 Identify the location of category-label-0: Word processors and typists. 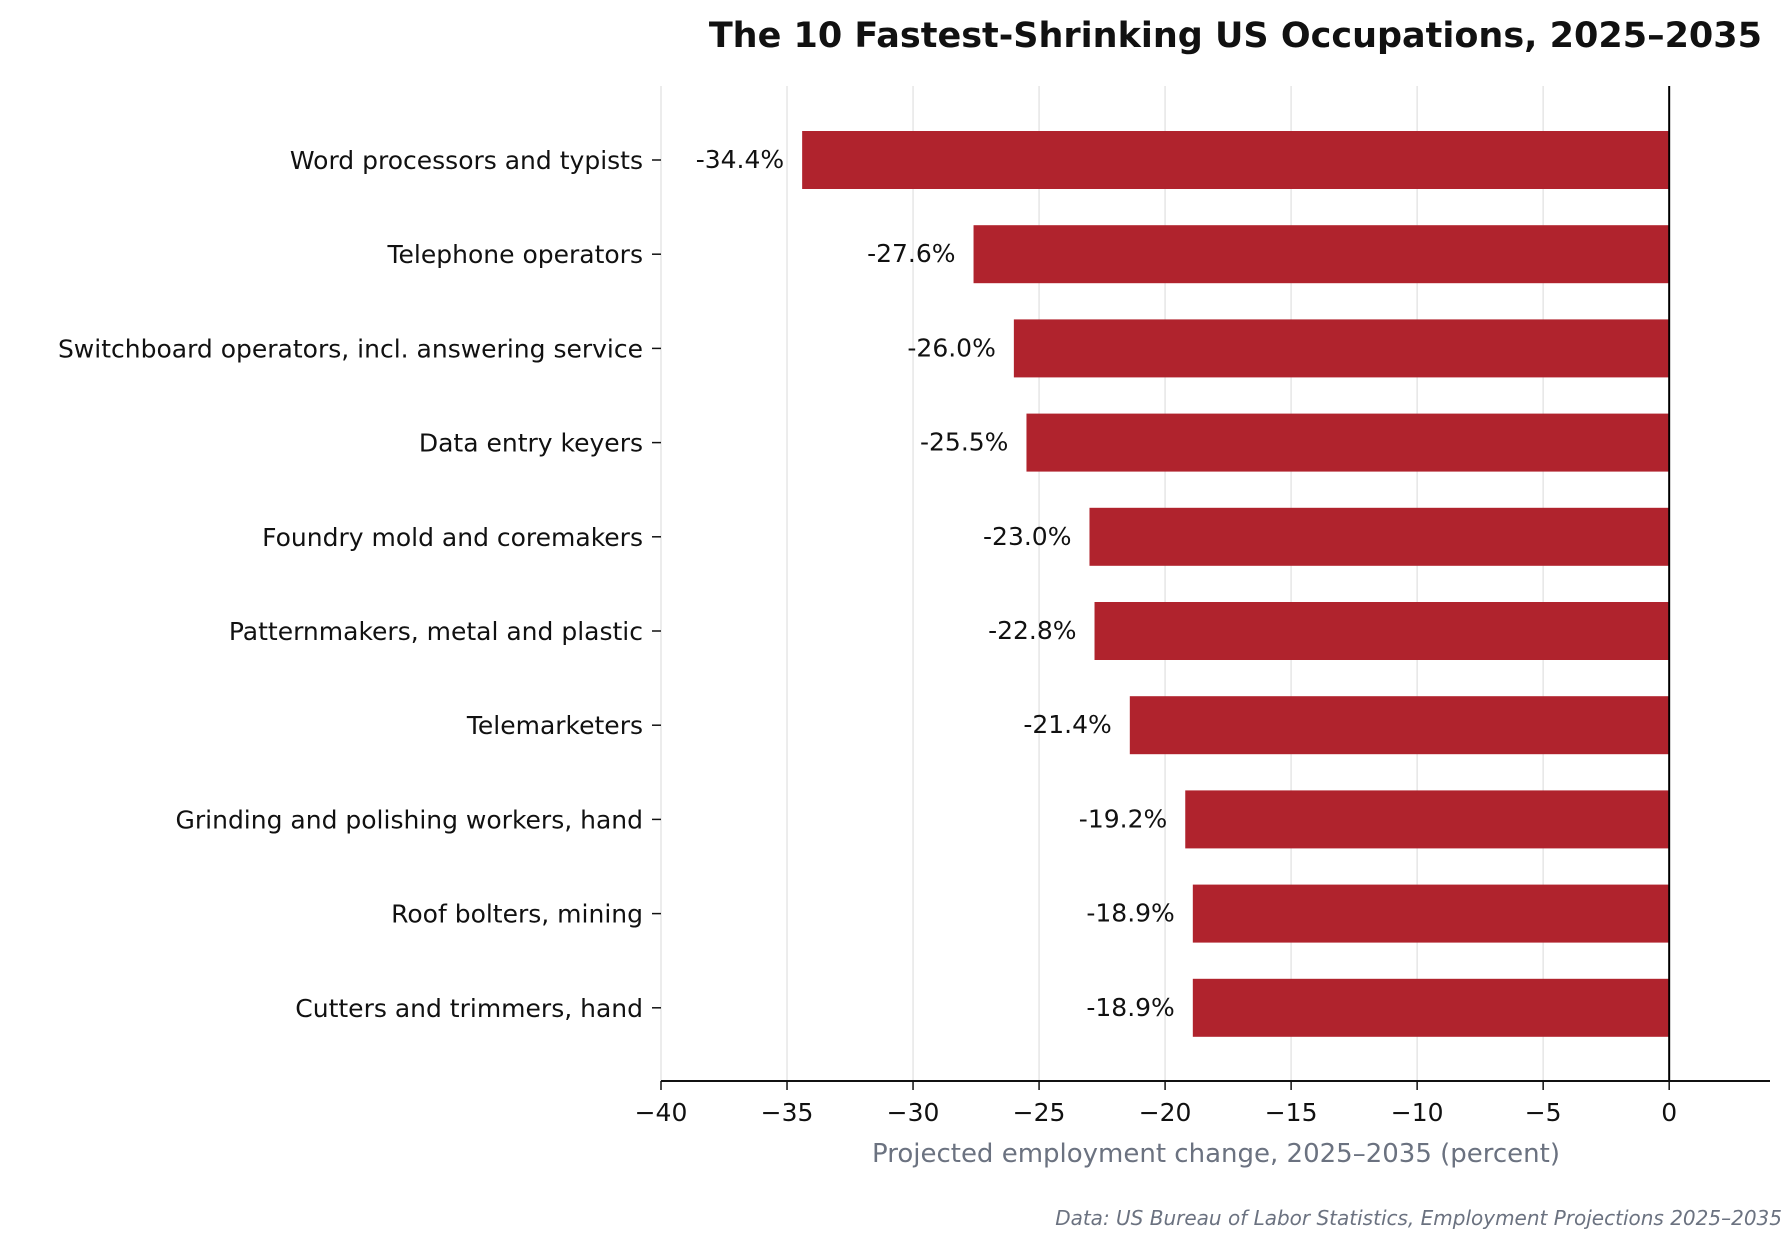
(466, 160).